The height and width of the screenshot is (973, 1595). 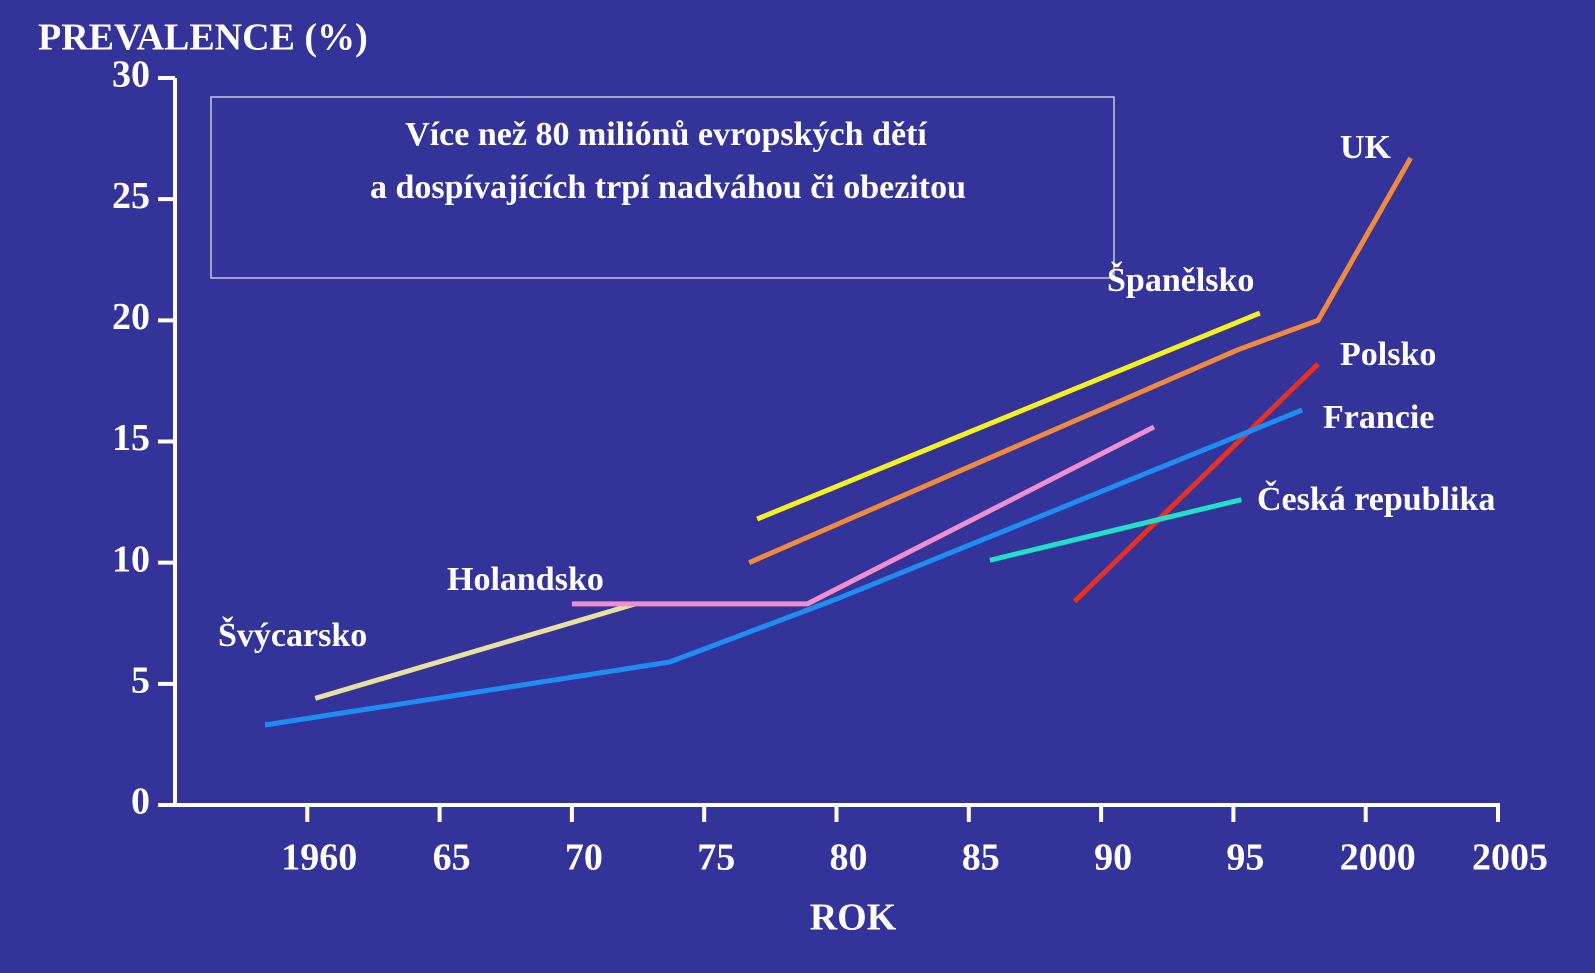 I want to click on x-tick-label: 2005, so click(x=1510, y=858).